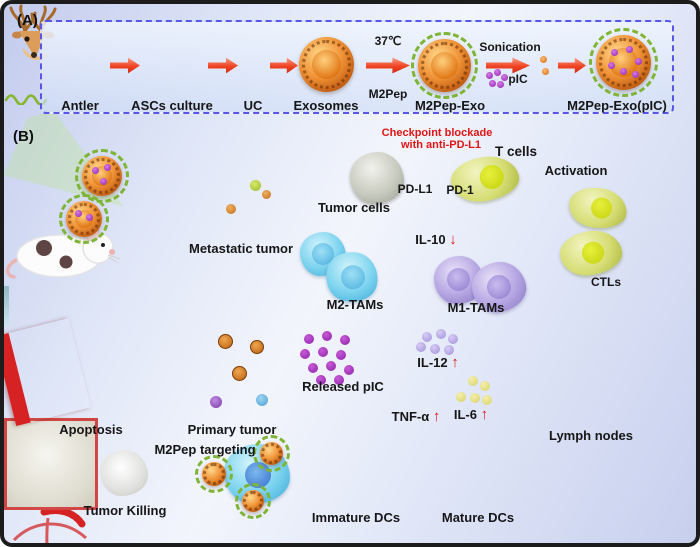  Describe the element at coordinates (124, 473) in the screenshot. I see `dying-tumor-cell` at that location.